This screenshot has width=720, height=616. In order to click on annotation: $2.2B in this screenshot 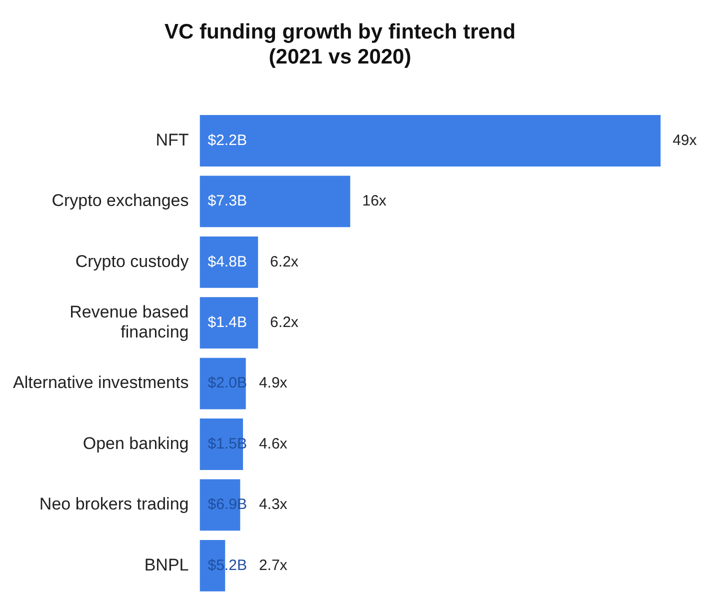, I will do `click(227, 140)`.